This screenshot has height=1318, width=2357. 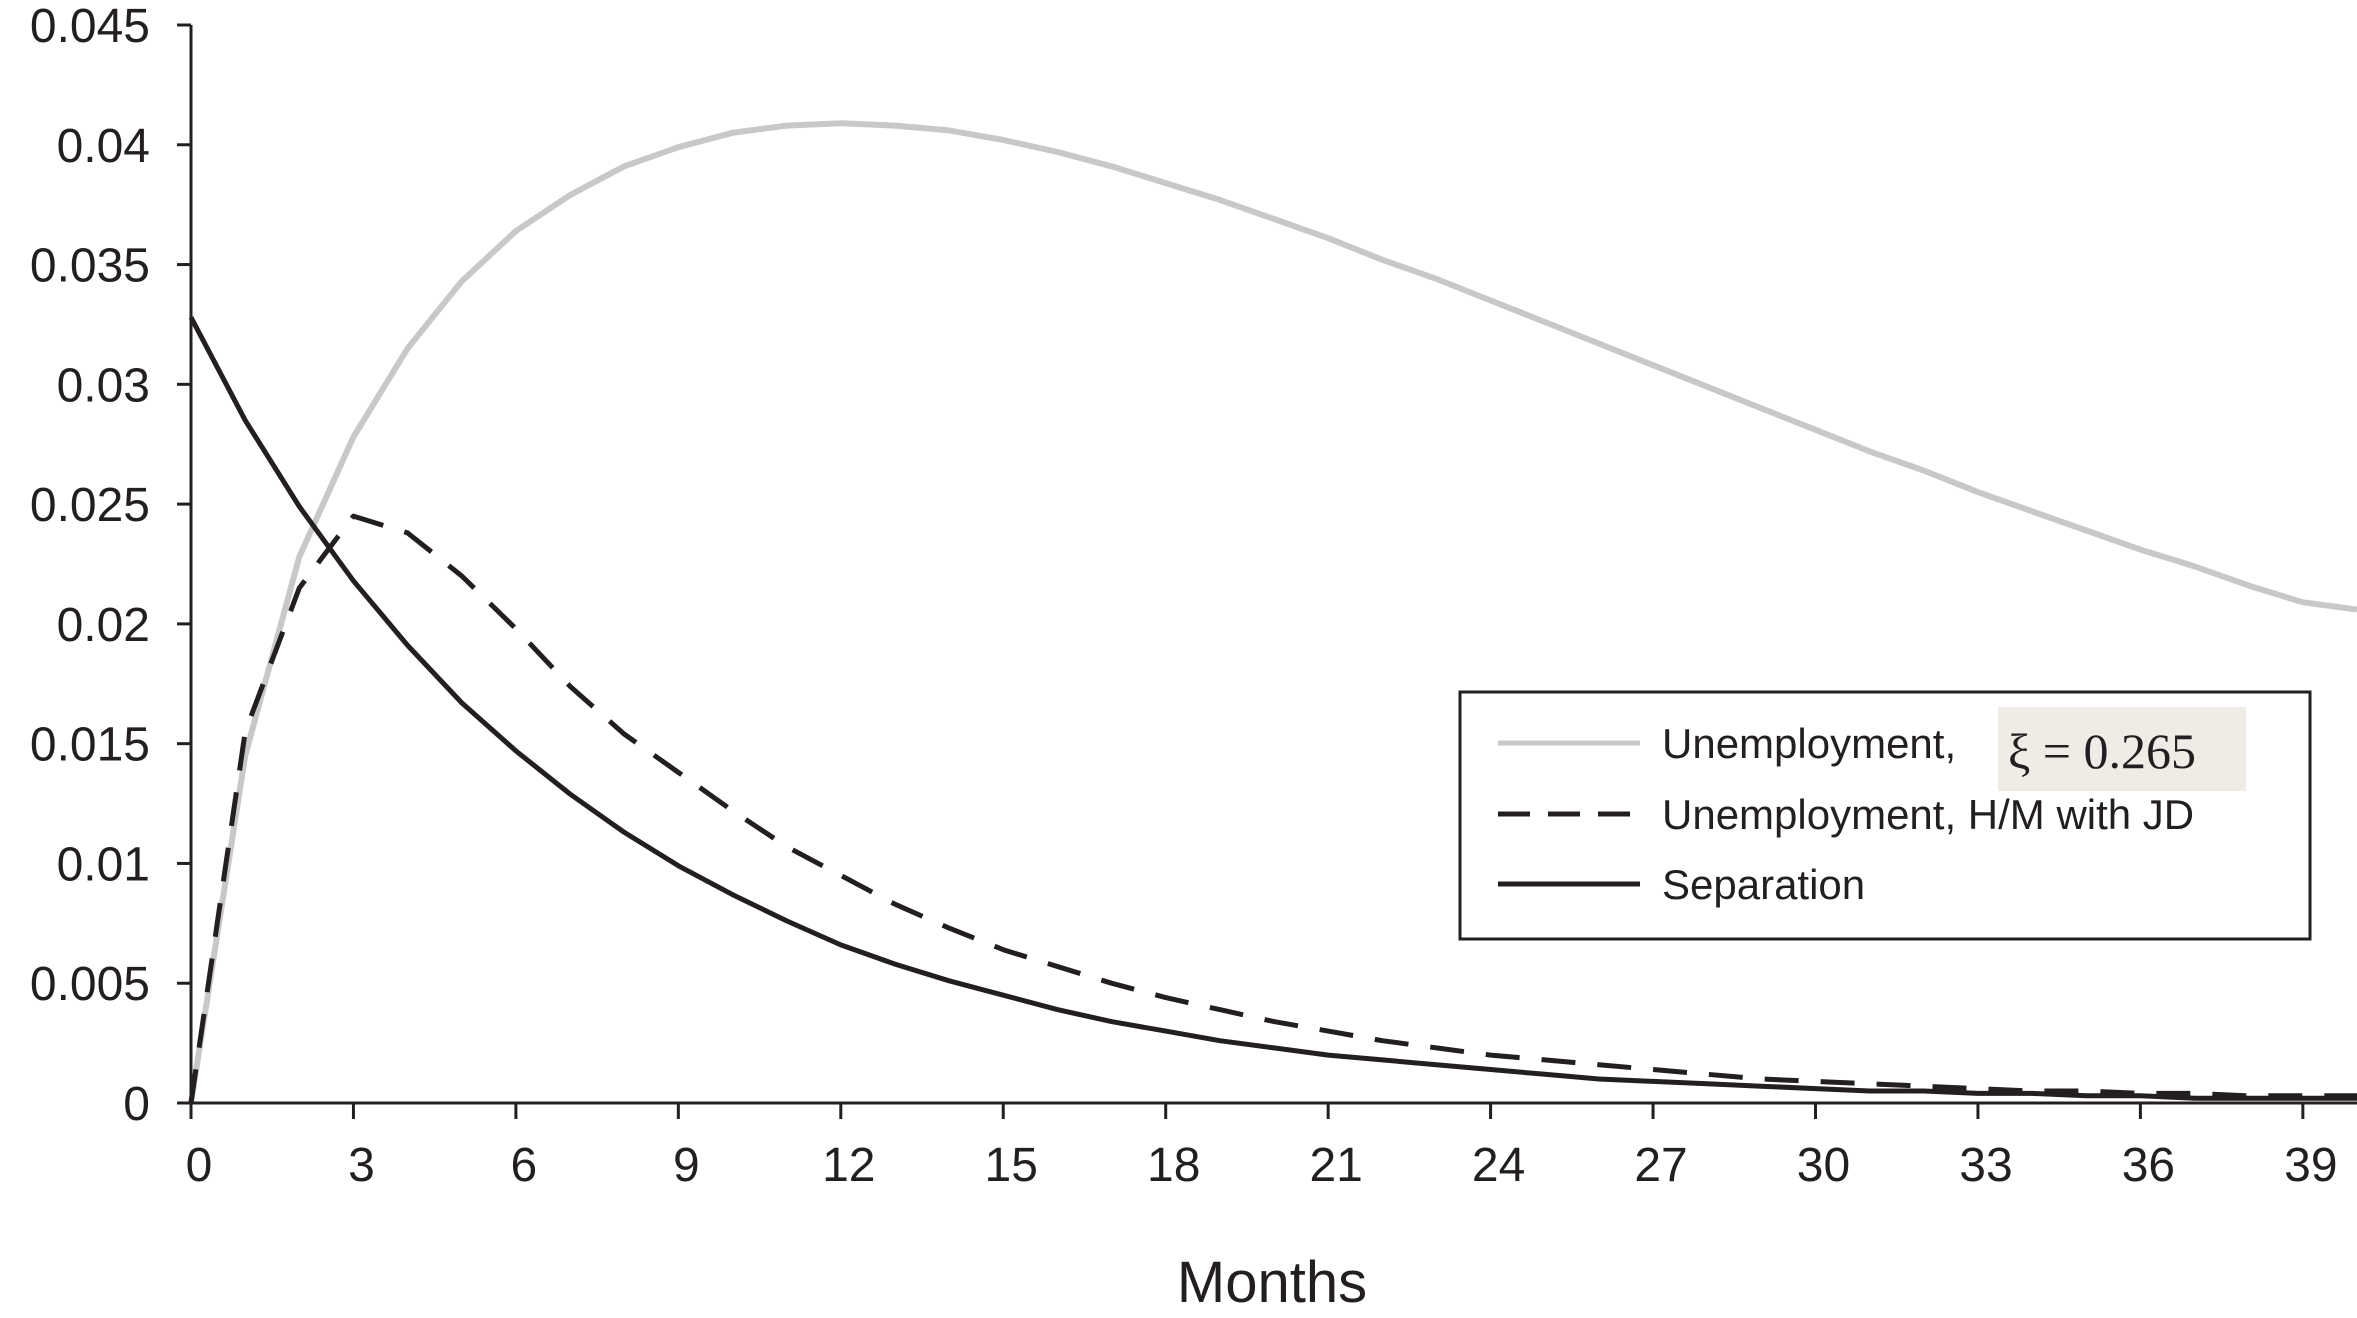 What do you see at coordinates (90, 505) in the screenshot?
I see `y-tick-label: 0.025` at bounding box center [90, 505].